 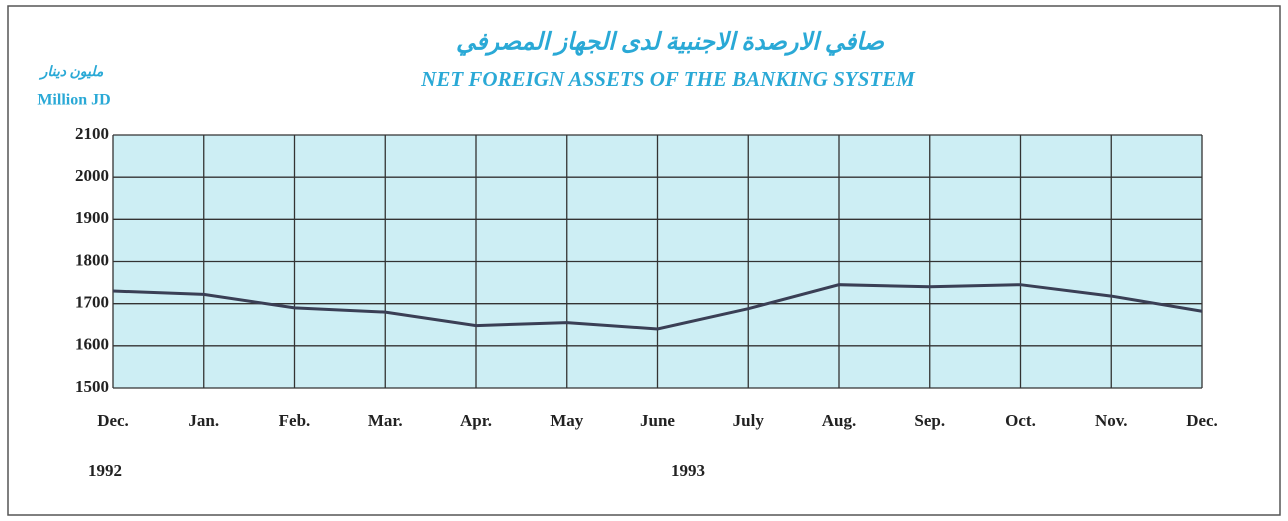 What do you see at coordinates (92, 386) in the screenshot?
I see `y-tick-label: 1500` at bounding box center [92, 386].